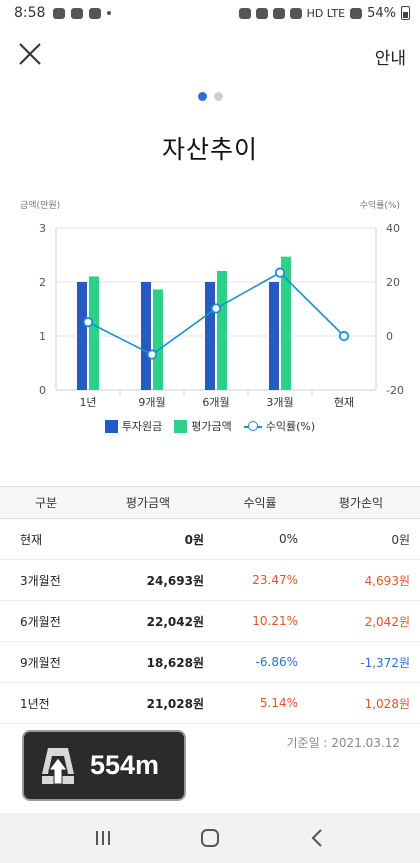  I want to click on back-icon, so click(316, 838).